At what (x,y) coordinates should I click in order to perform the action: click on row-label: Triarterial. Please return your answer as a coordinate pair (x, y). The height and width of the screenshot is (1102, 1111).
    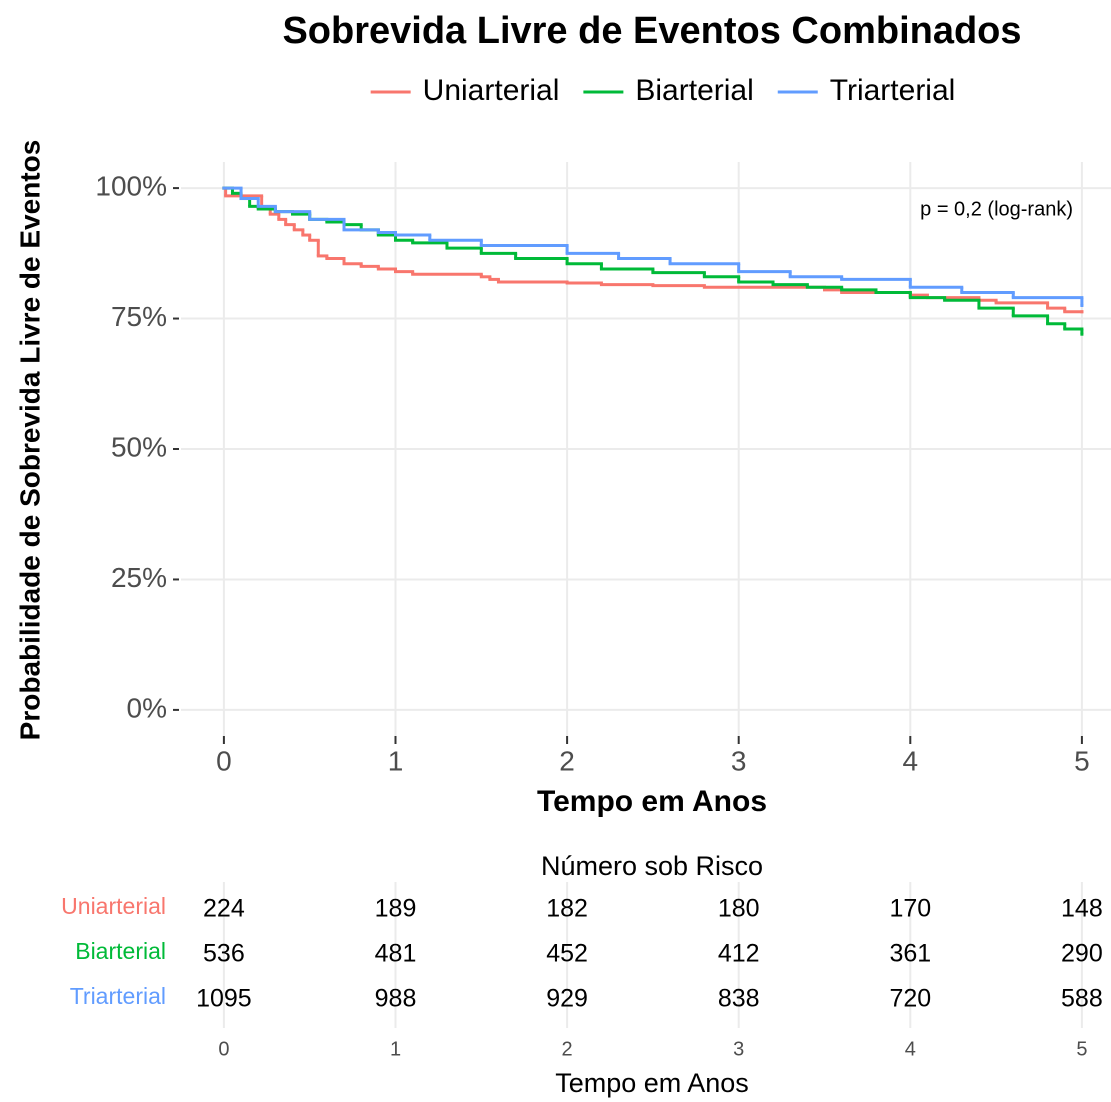
    Looking at the image, I should click on (118, 996).